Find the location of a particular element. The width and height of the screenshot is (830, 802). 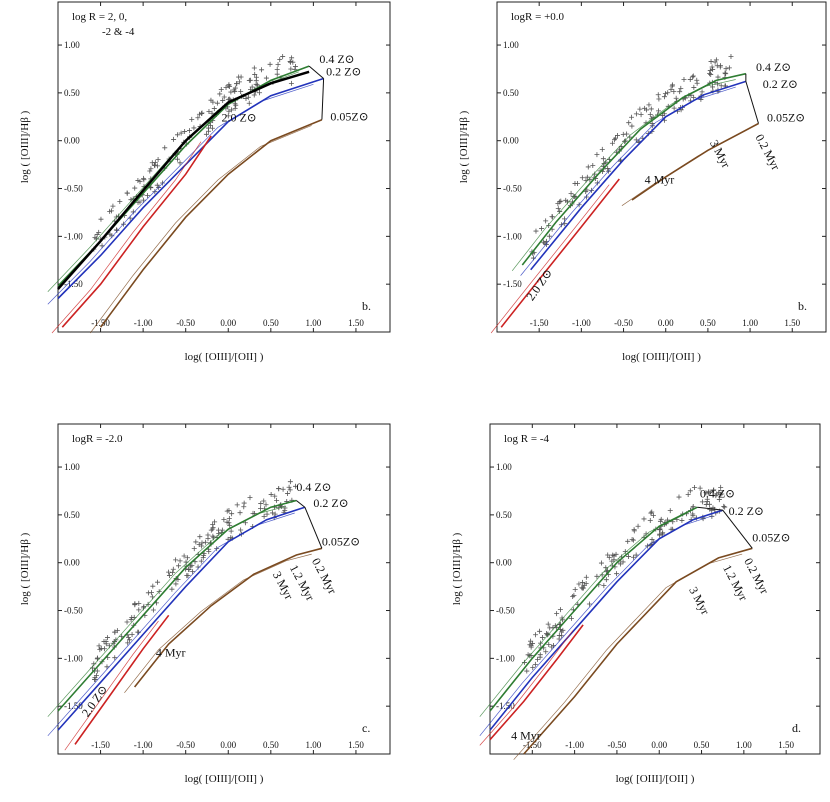

panel-letter: d. is located at coordinates (796, 728).